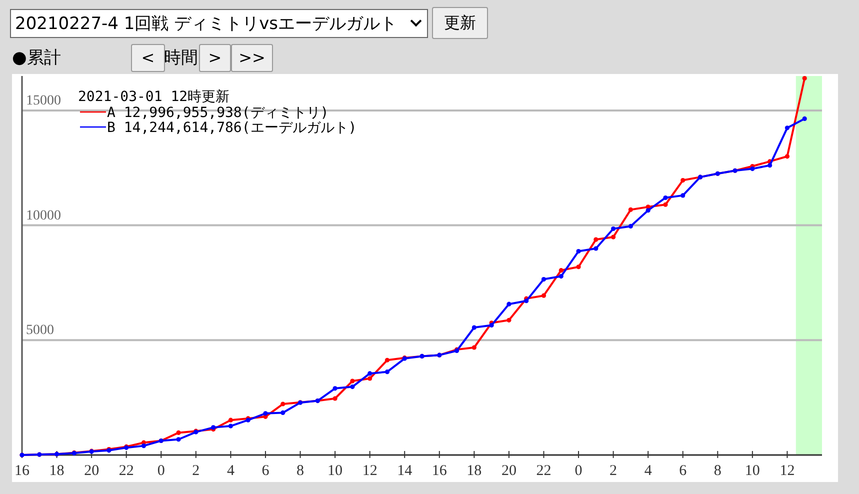 This screenshot has height=494, width=859. What do you see at coordinates (43, 100) in the screenshot?
I see `y-tick-label: 15000` at bounding box center [43, 100].